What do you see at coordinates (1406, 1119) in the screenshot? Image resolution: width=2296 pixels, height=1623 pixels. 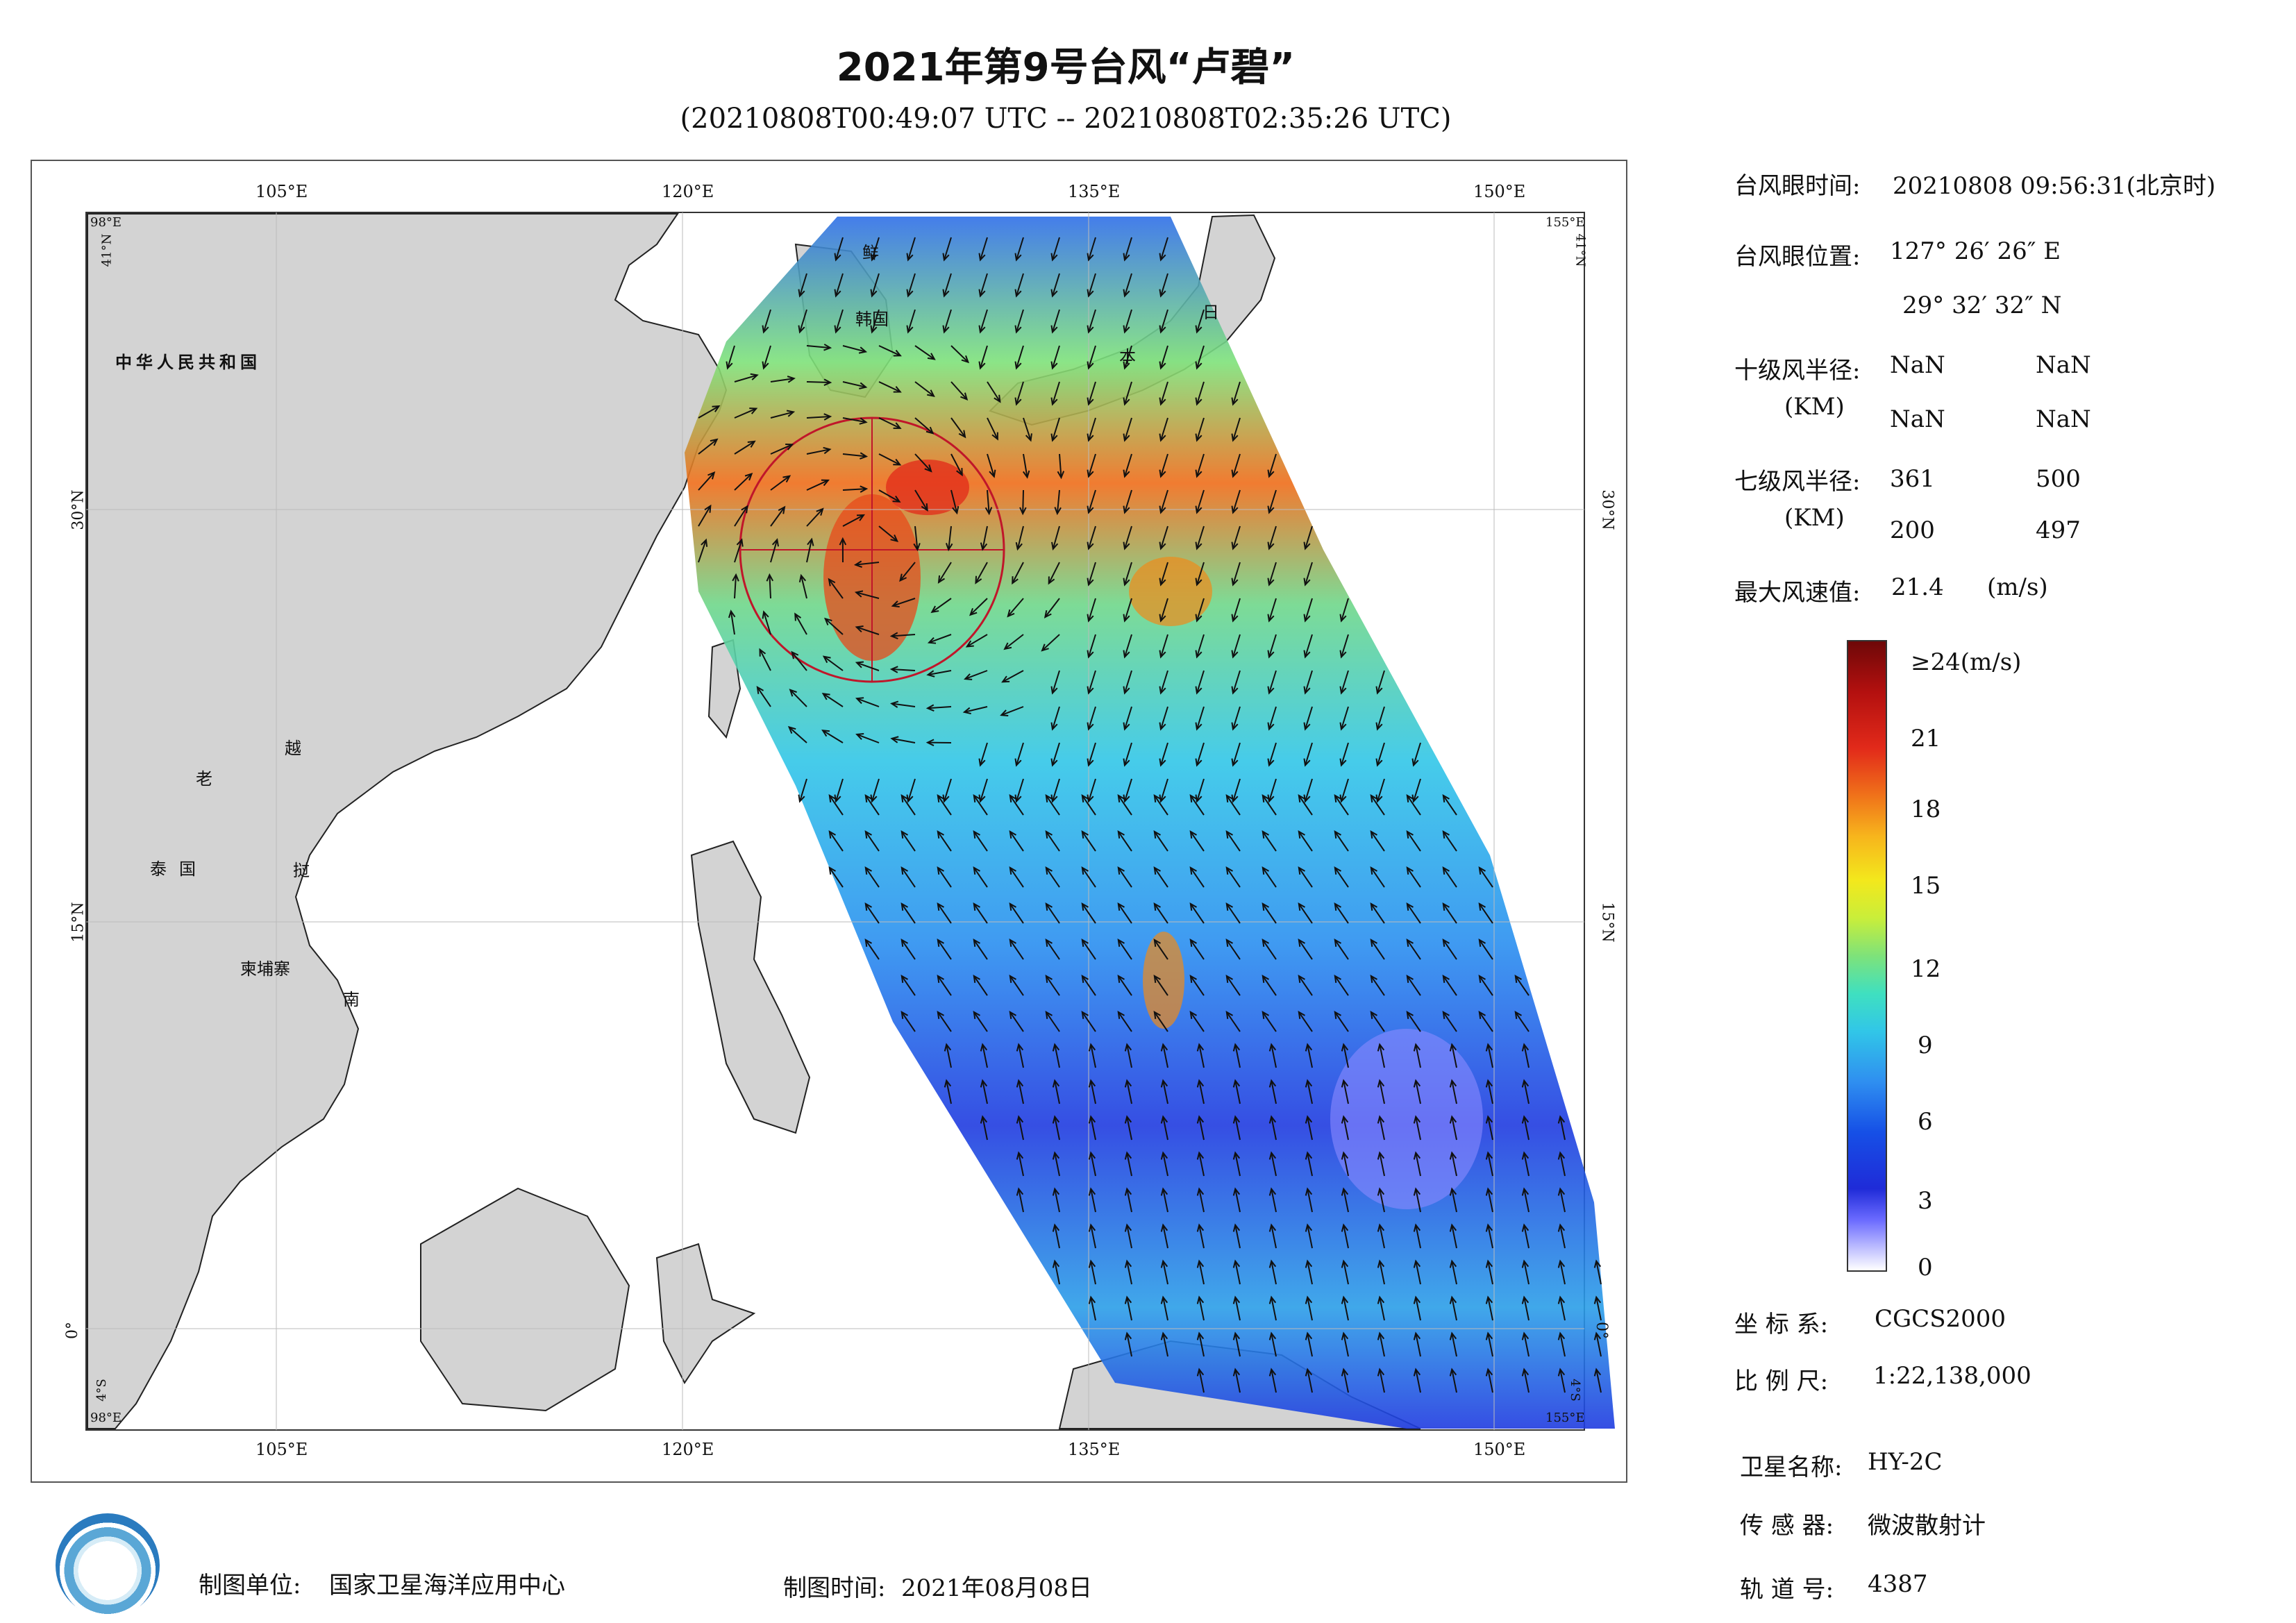 I see `low-wind-patch` at bounding box center [1406, 1119].